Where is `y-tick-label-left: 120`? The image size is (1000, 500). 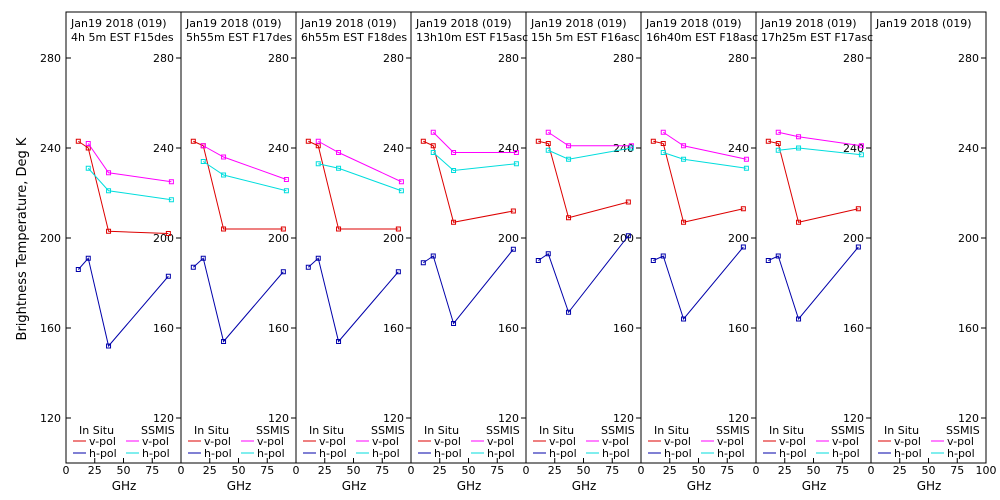 y-tick-label-left: 120 is located at coordinates (50, 418).